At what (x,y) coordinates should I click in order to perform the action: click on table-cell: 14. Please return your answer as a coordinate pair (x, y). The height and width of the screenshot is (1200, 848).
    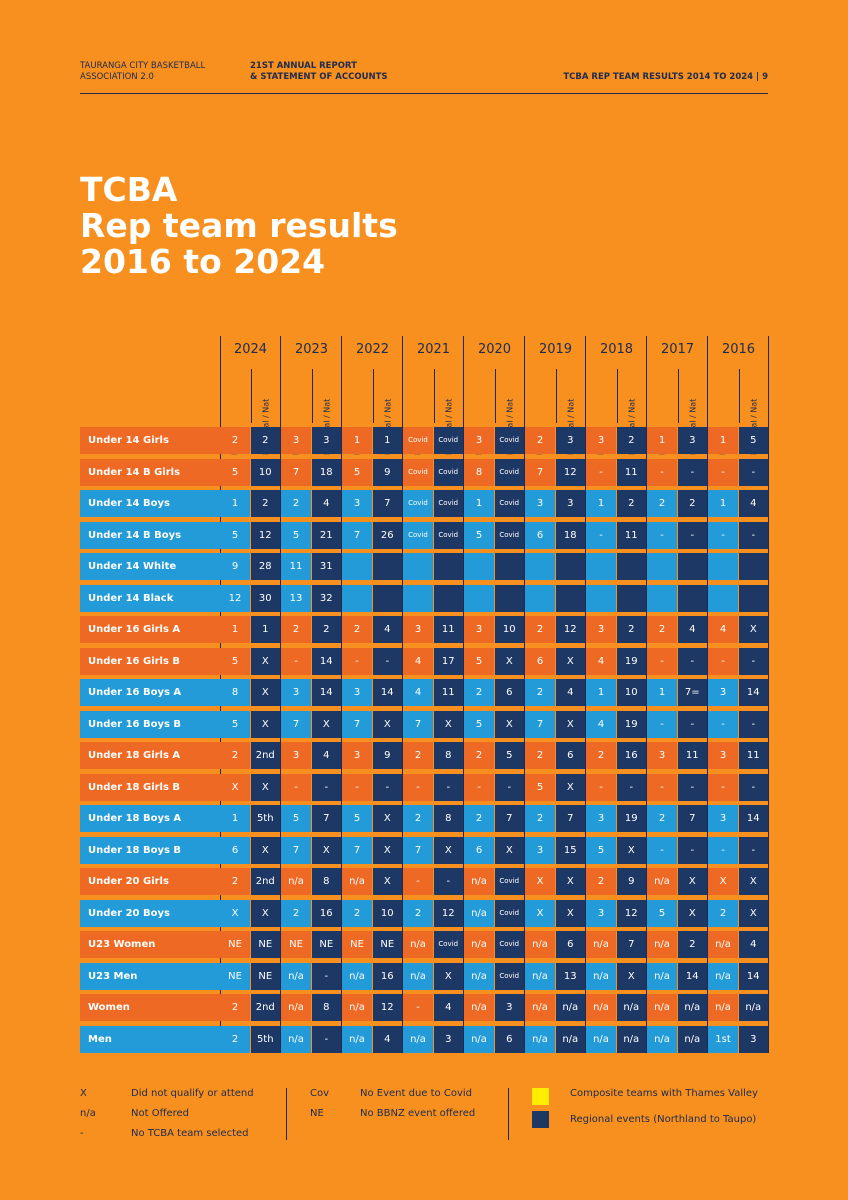
    Looking at the image, I should click on (326, 661).